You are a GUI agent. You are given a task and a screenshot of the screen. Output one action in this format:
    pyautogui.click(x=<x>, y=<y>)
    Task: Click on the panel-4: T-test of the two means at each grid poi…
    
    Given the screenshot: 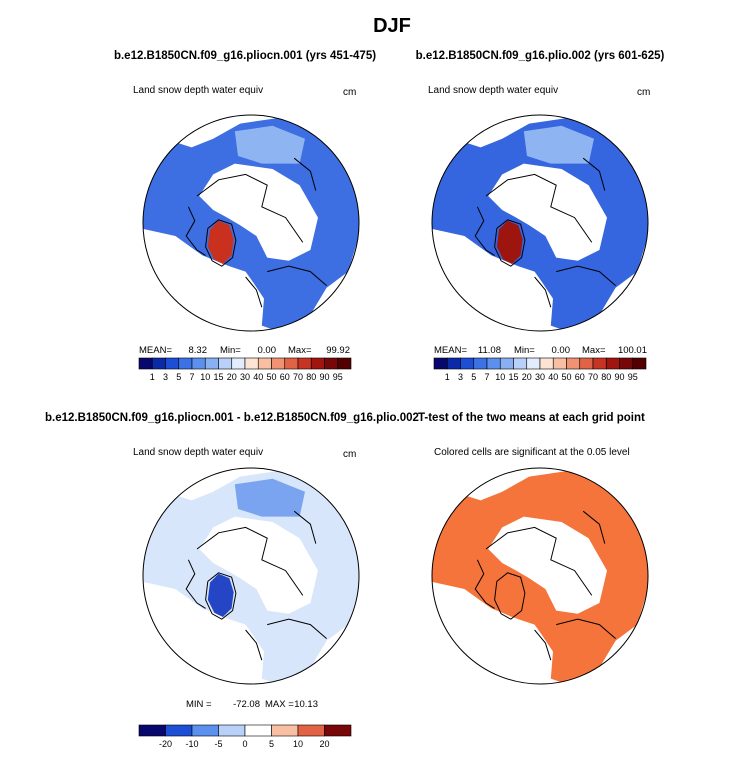 What is the action you would take?
    pyautogui.click(x=533, y=548)
    